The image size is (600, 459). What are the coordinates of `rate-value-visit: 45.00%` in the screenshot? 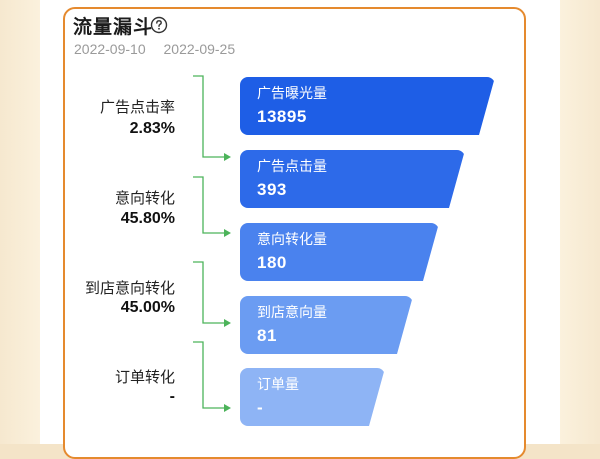 It's located at (147, 307).